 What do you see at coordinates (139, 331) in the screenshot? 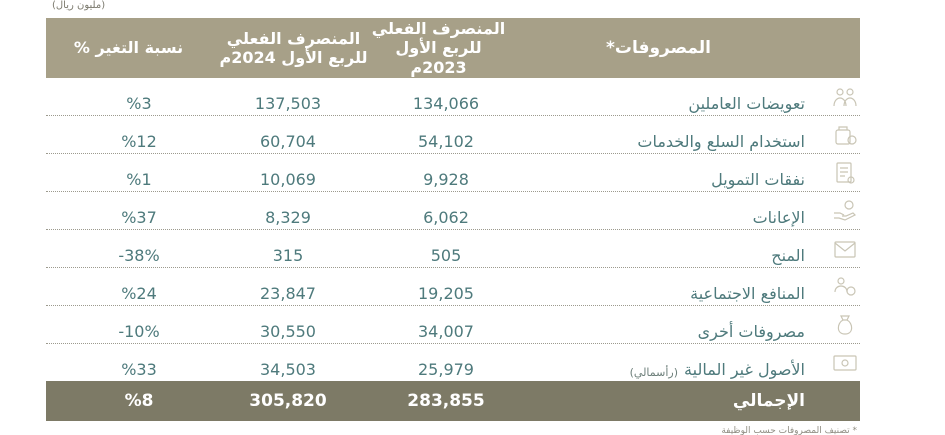
I see `row-change: -10%` at bounding box center [139, 331].